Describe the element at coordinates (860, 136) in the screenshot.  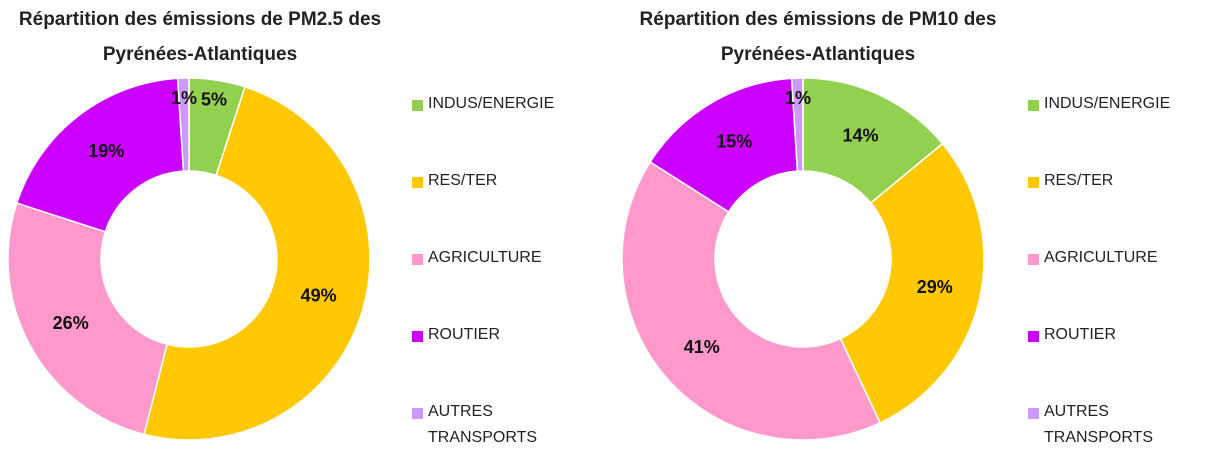
I see `data-label: 14%` at that location.